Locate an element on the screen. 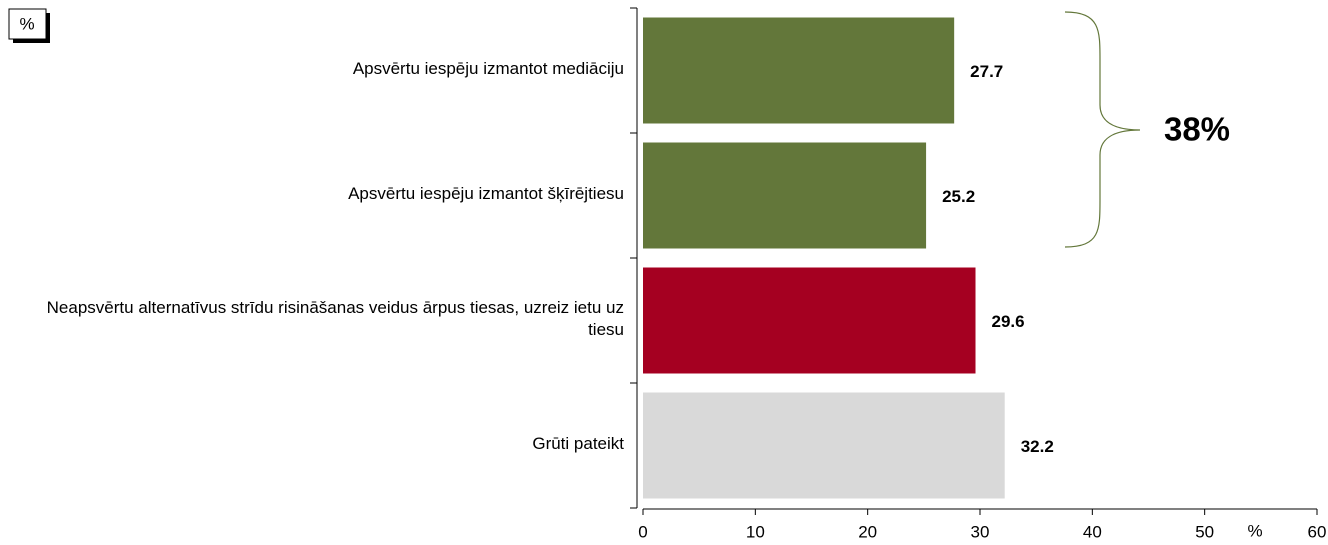 Image resolution: width=1328 pixels, height=545 pixels. category-label: Grūti pateikt is located at coordinates (578, 443).